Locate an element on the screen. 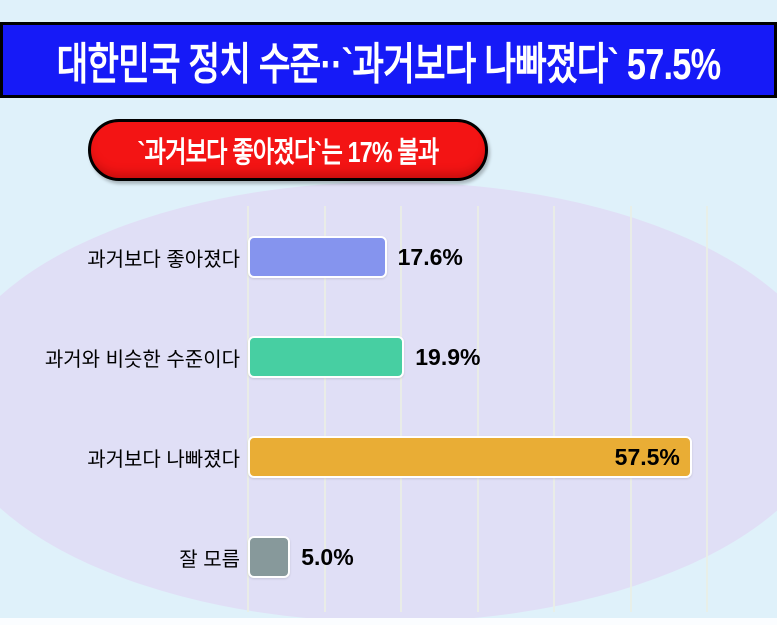 The width and height of the screenshot is (777, 625). callout-pill: `과거보다 좋아졌다`는 17% 불과 is located at coordinates (288, 150).